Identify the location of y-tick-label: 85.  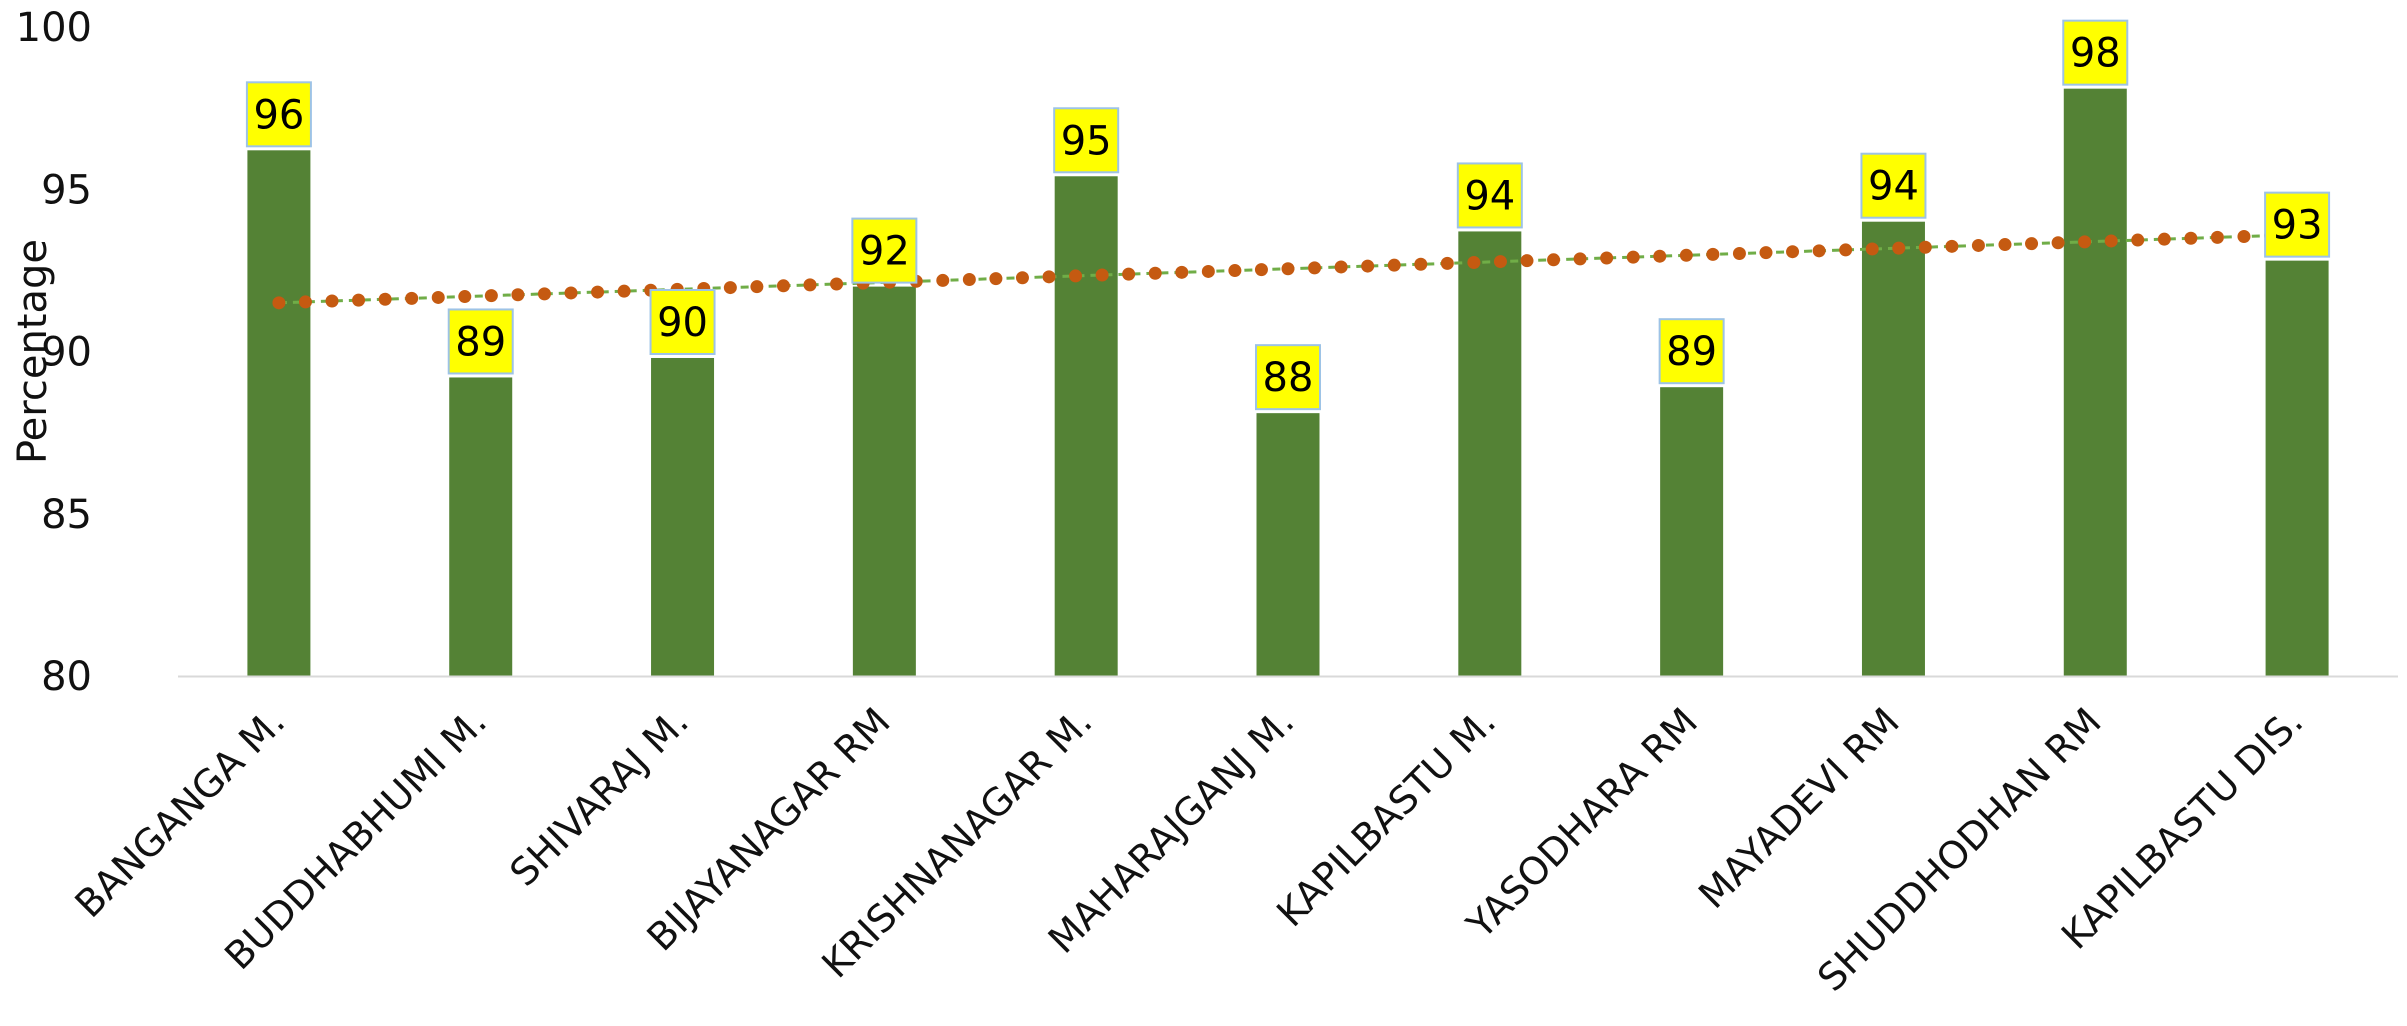
(66, 515).